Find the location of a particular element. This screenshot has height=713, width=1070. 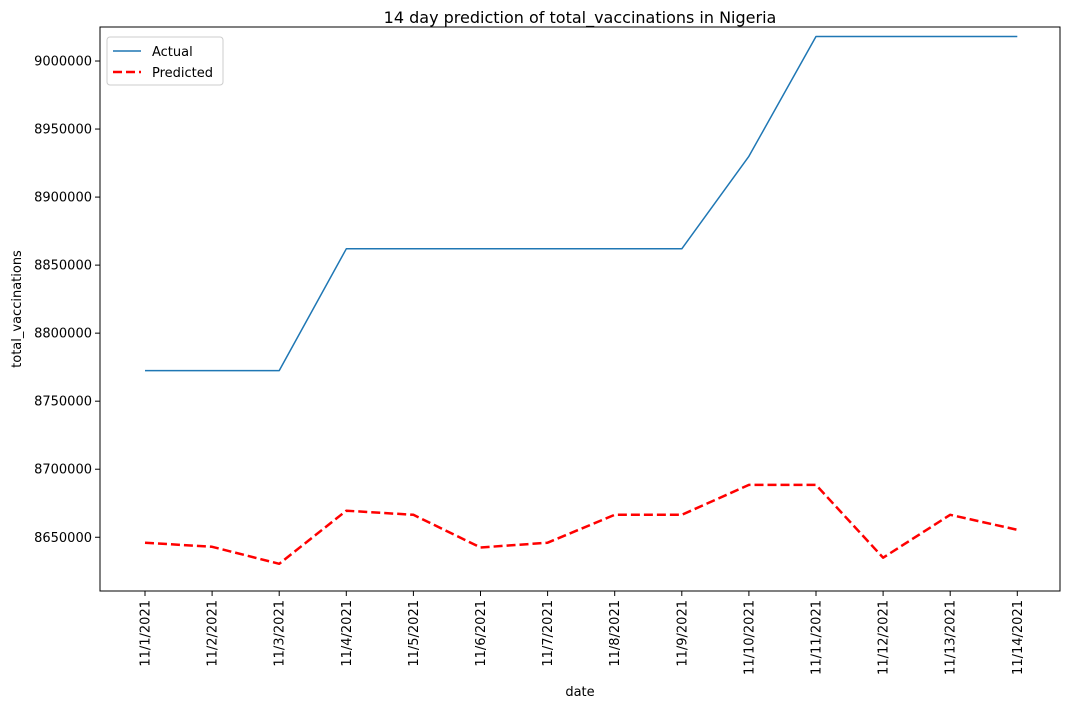

y-tick-label: 8750000 is located at coordinates (63, 402).